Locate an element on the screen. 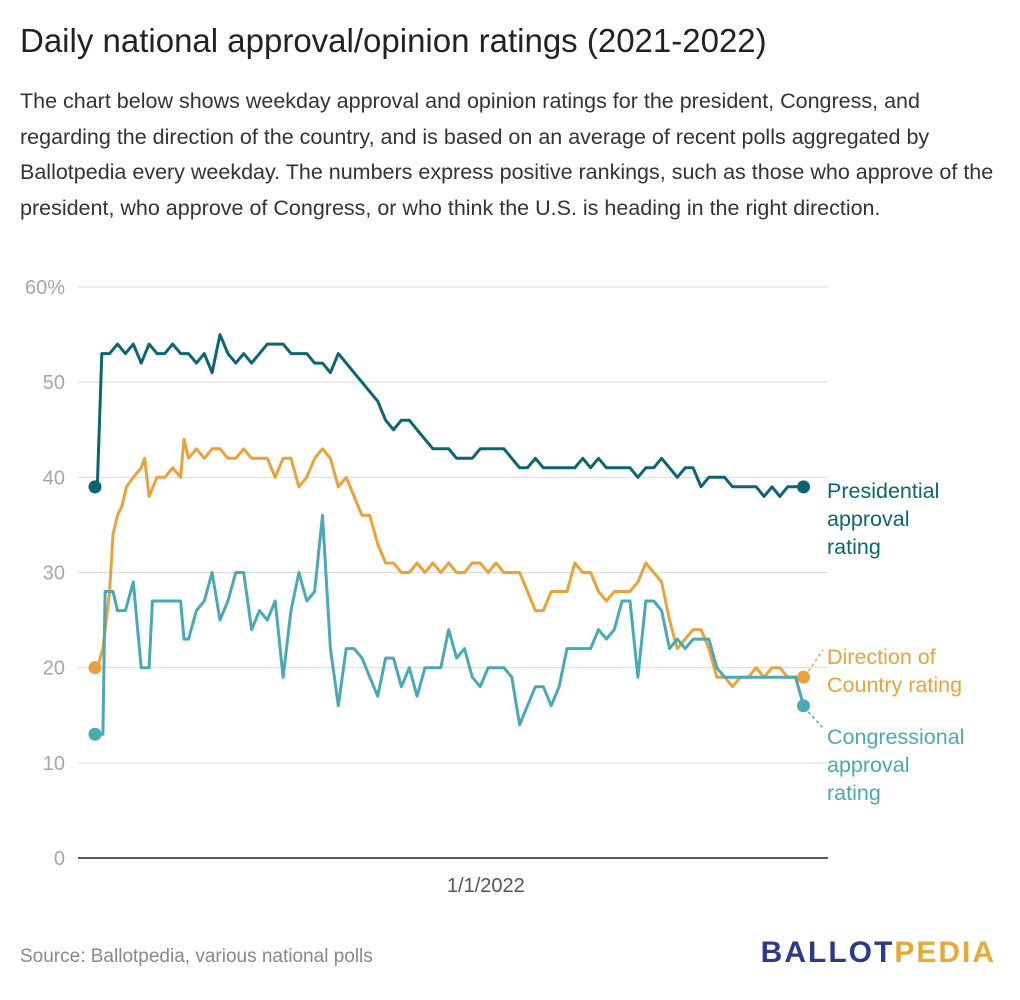 Image resolution: width=1020 pixels, height=1000 pixels. y-tick-label: 30 is located at coordinates (54, 574).